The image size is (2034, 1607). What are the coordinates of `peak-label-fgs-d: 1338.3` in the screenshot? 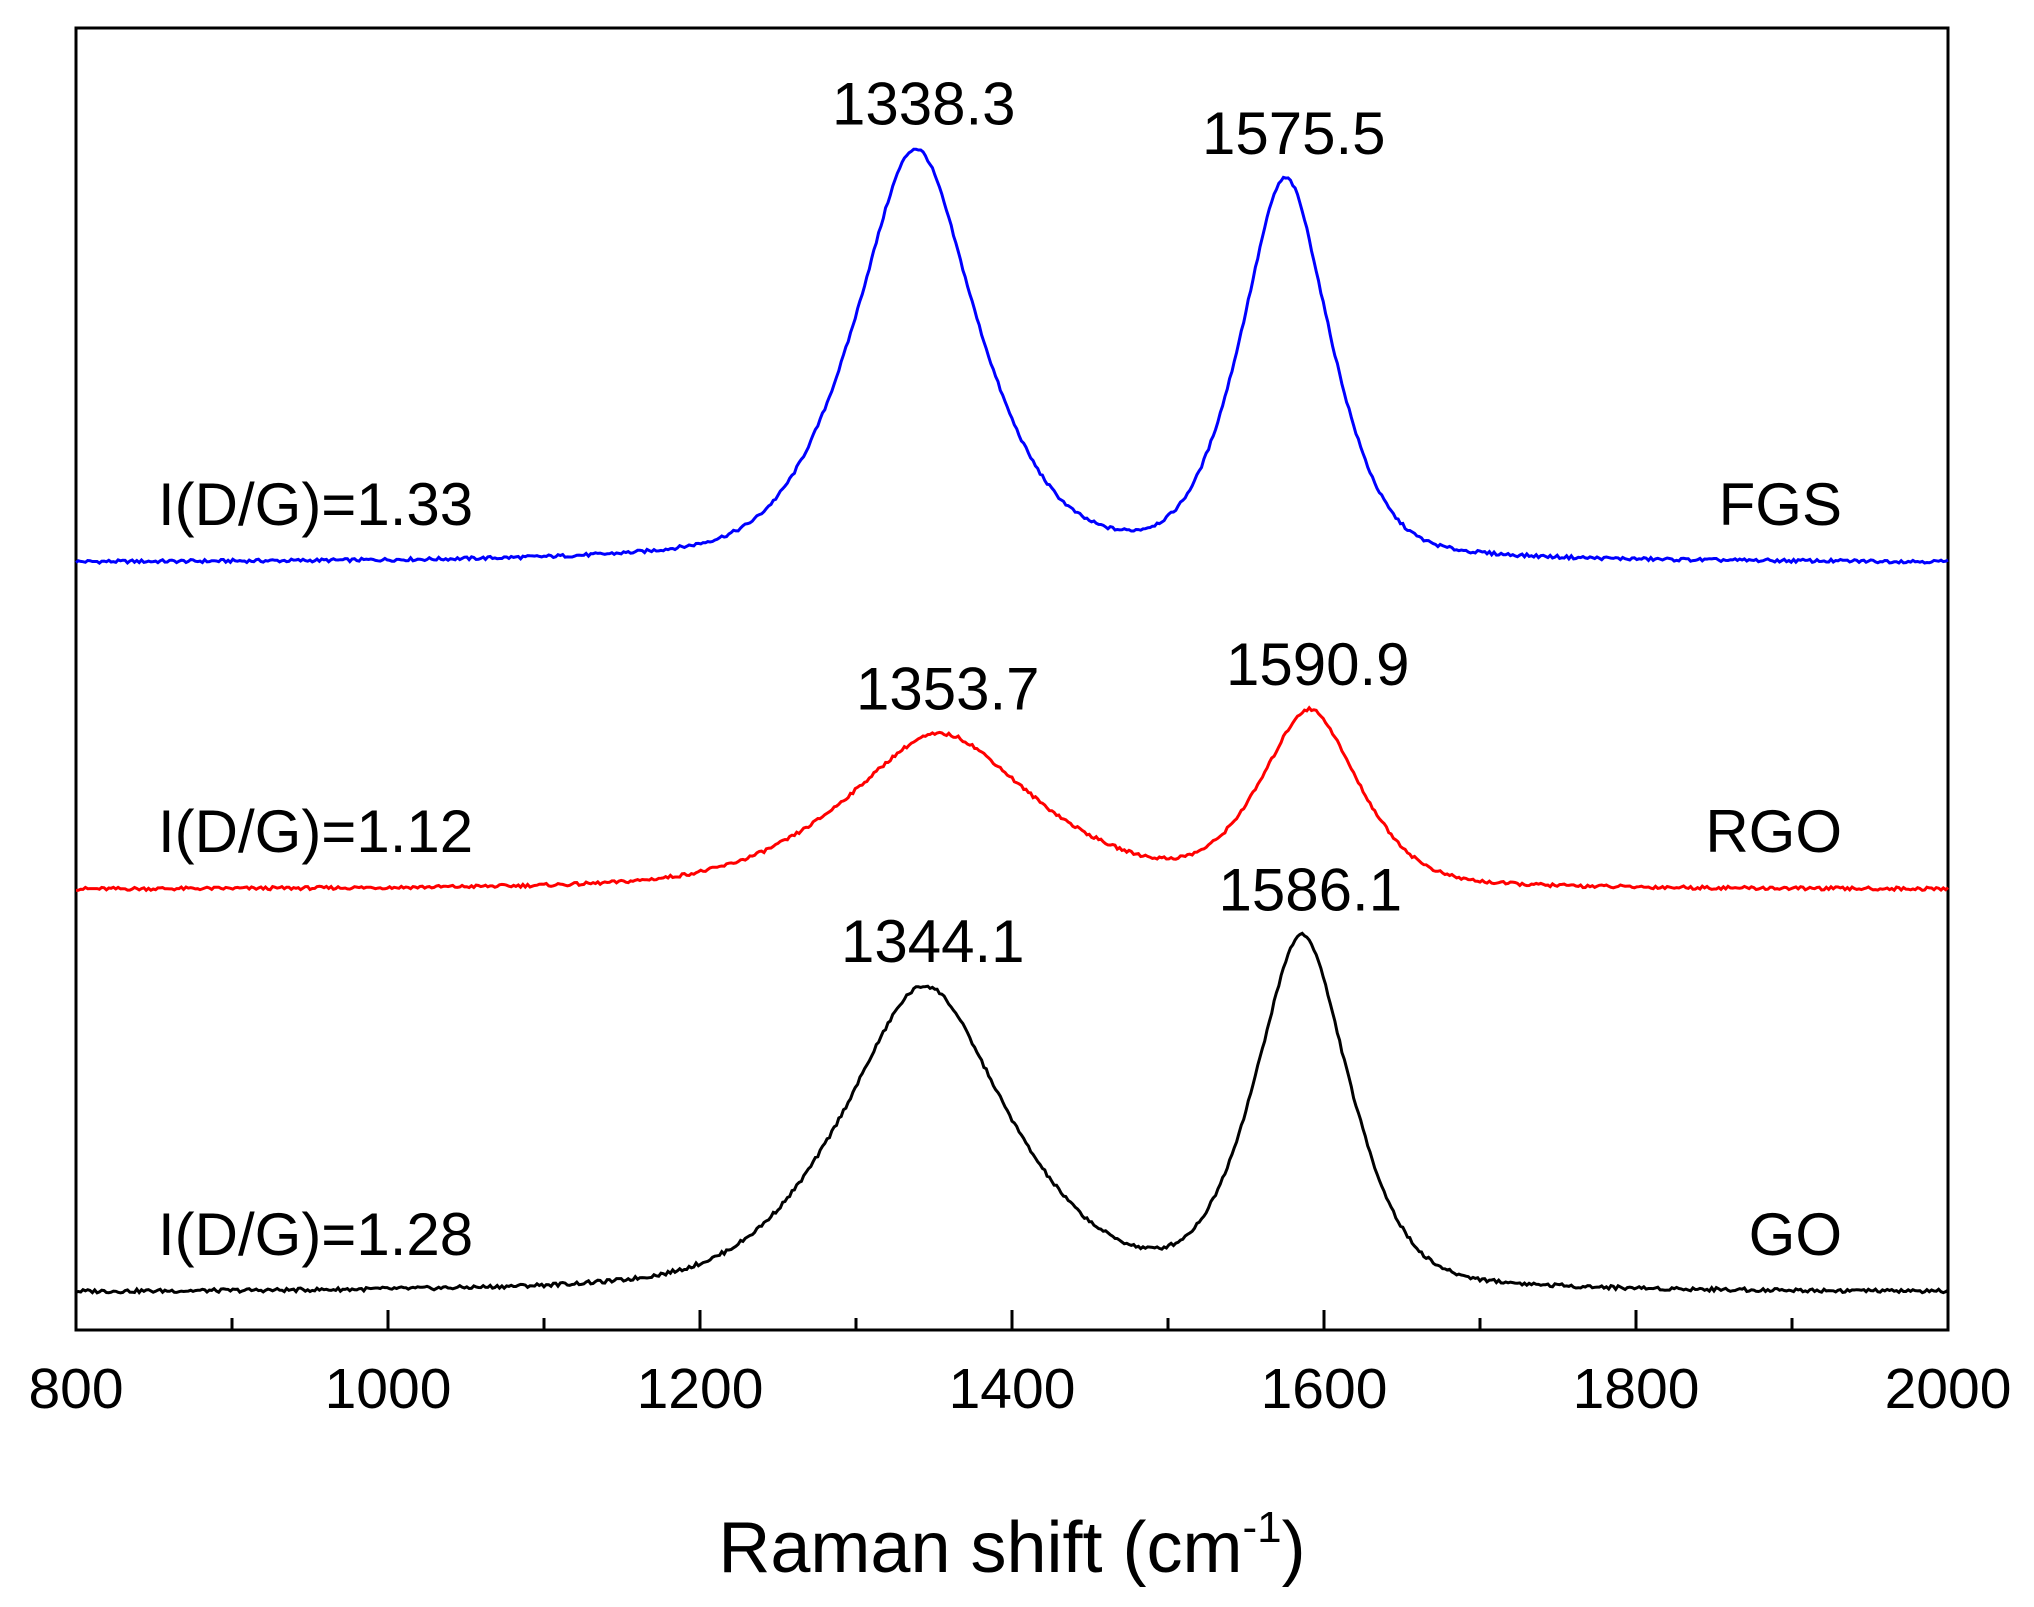 It's located at (924, 104).